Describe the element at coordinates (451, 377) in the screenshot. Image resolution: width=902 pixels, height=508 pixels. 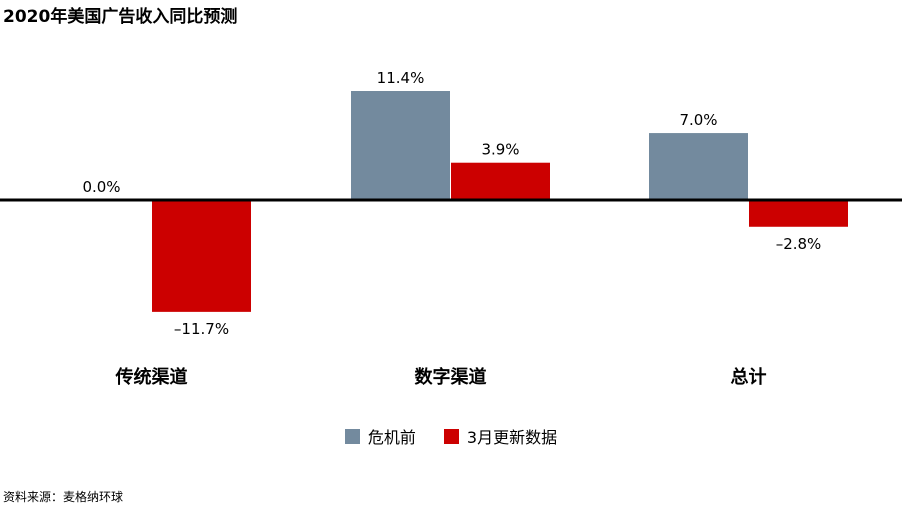
I see `category-label-1: 数字渠道` at that location.